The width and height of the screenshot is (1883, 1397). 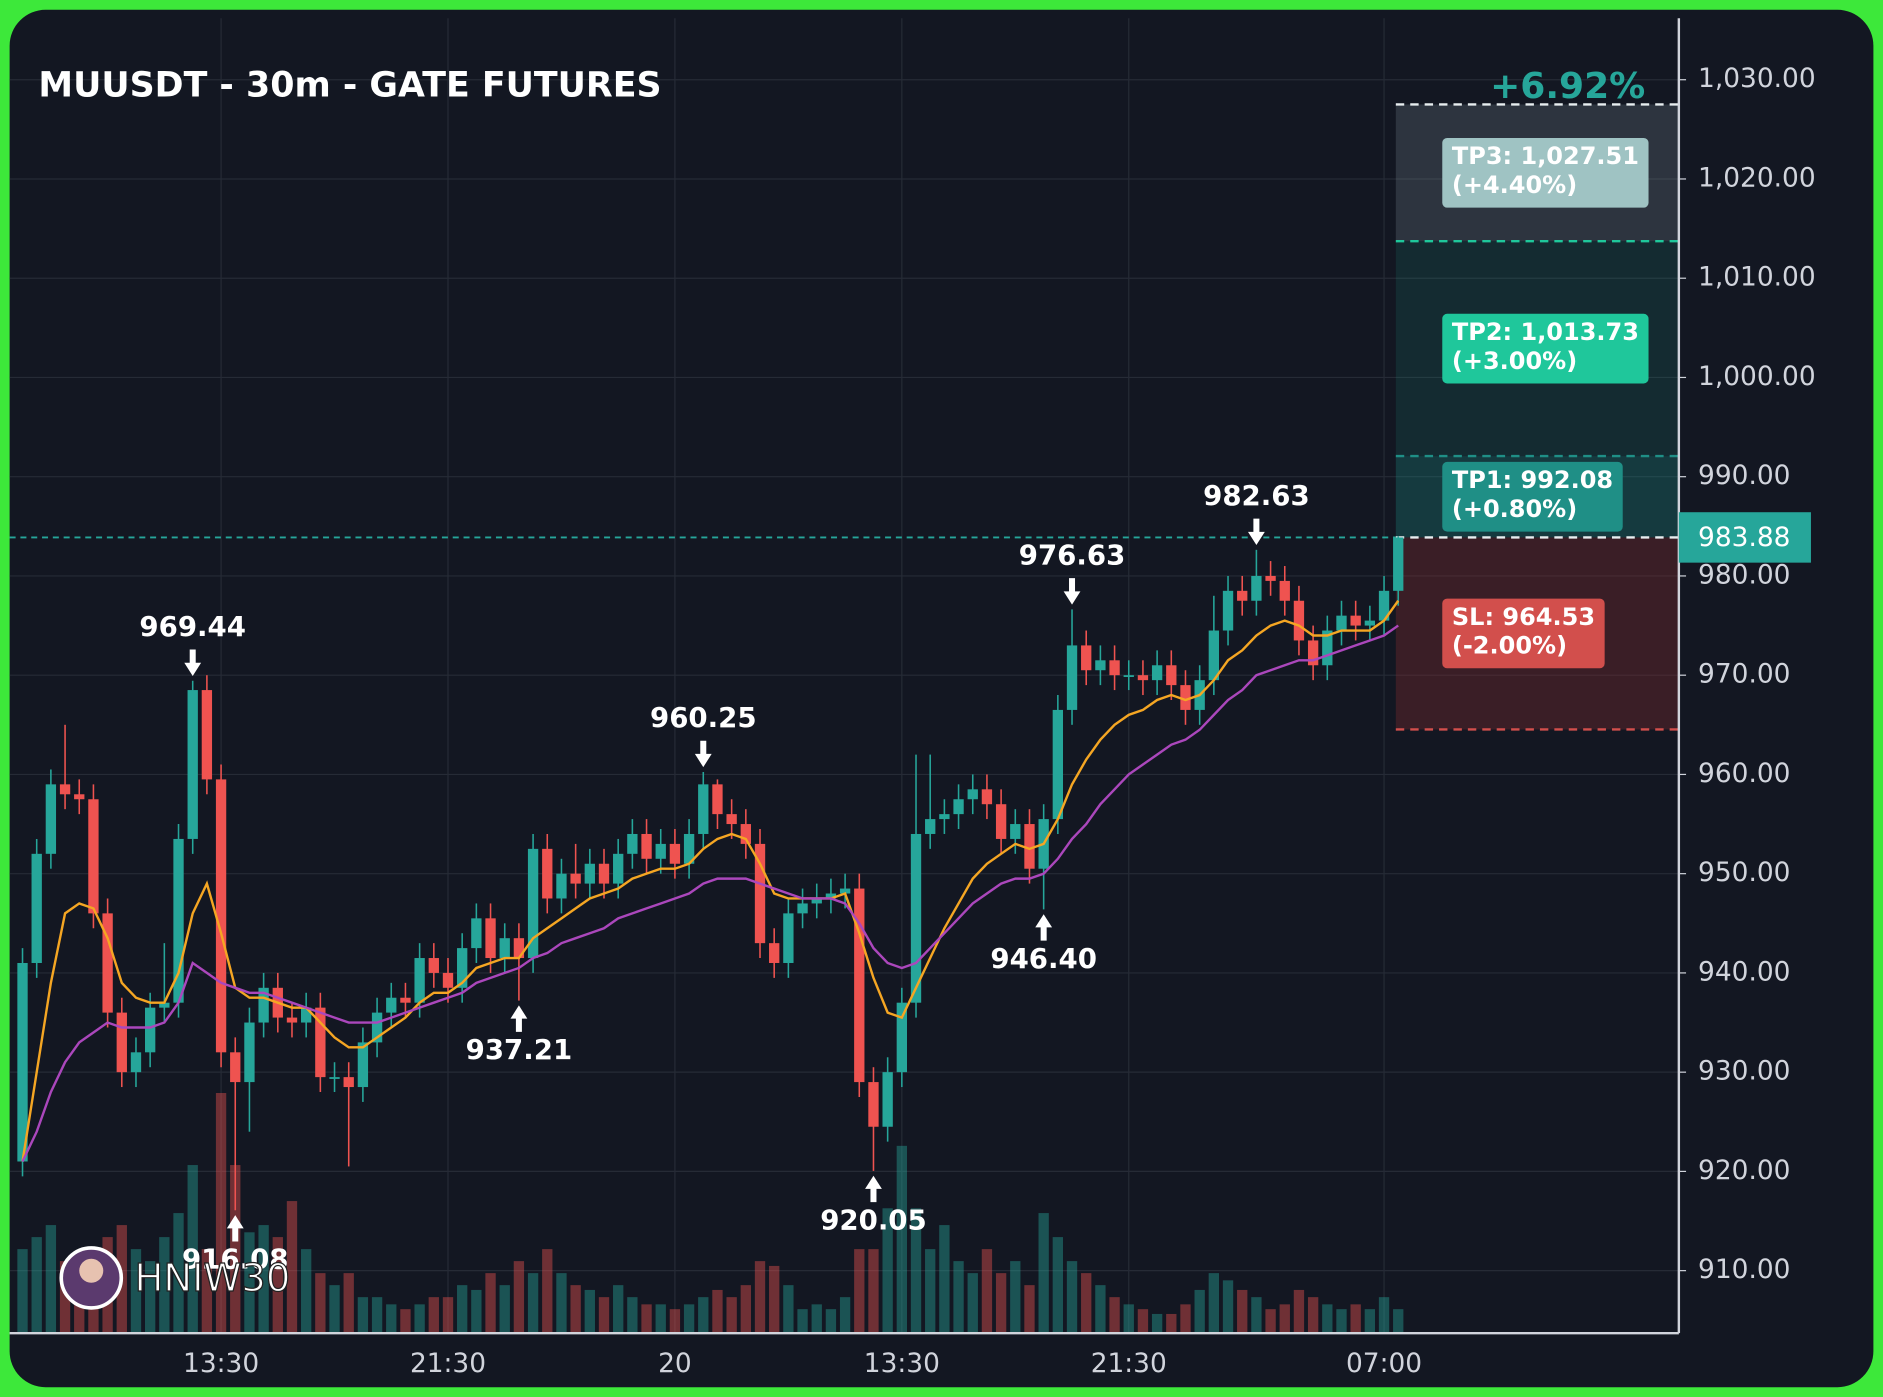 What do you see at coordinates (1744, 1170) in the screenshot?
I see `y-tick-label: 920.00` at bounding box center [1744, 1170].